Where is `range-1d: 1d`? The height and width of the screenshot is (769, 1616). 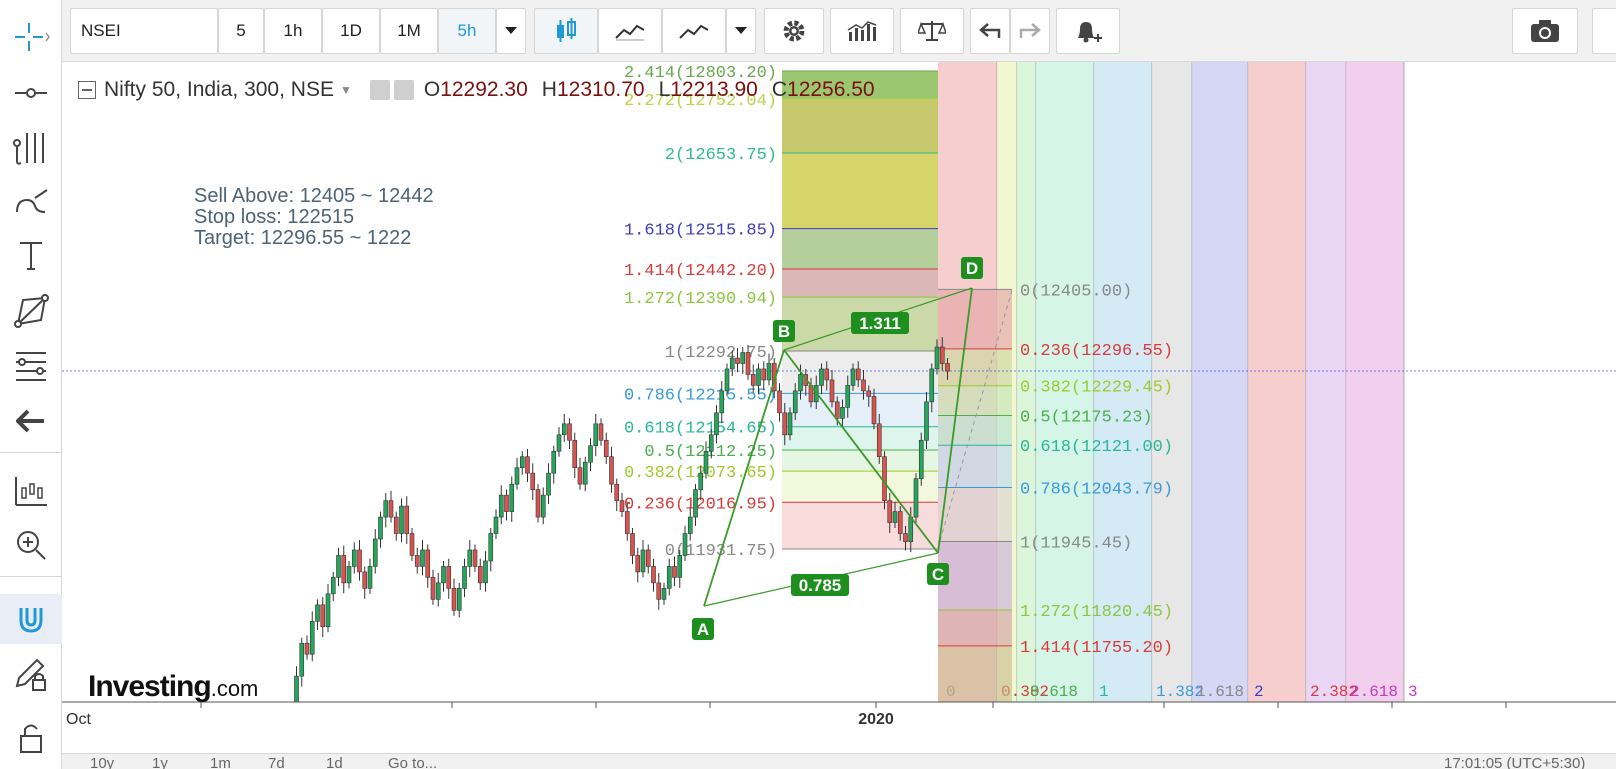
range-1d: 1d is located at coordinates (334, 762).